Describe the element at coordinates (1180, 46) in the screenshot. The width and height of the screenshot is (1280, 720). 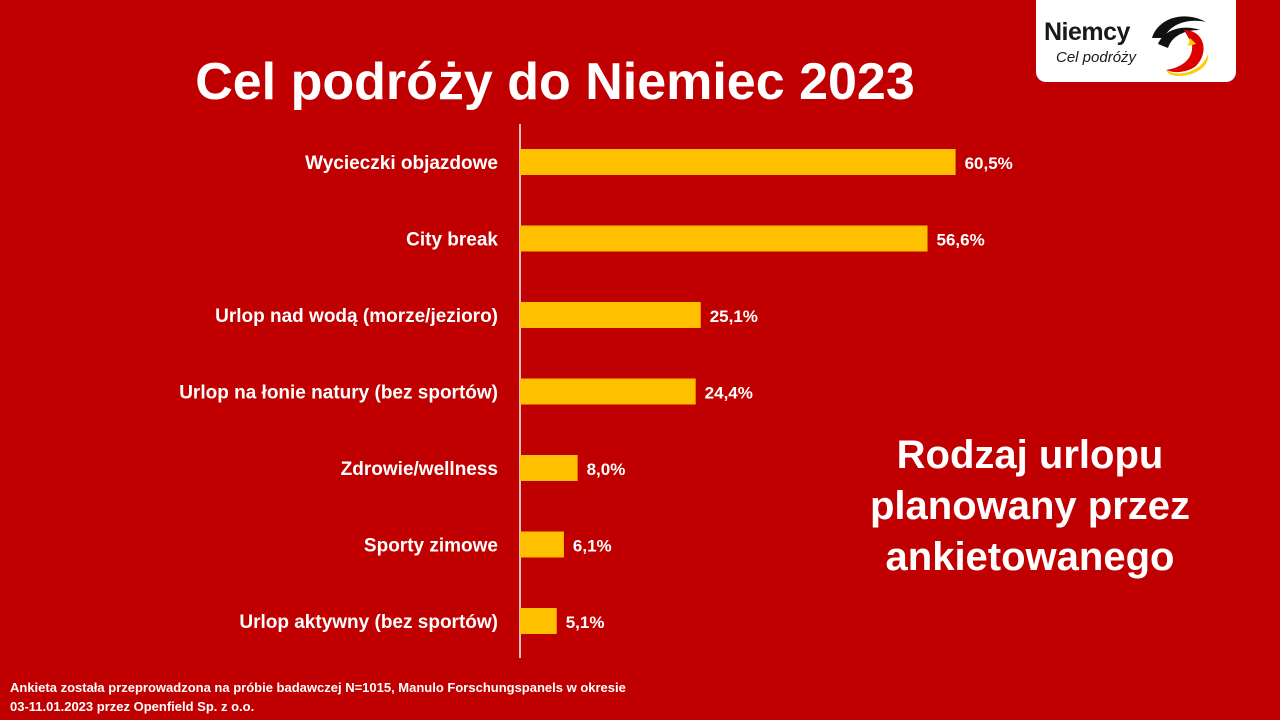
I see `eagle-logo-icon` at that location.